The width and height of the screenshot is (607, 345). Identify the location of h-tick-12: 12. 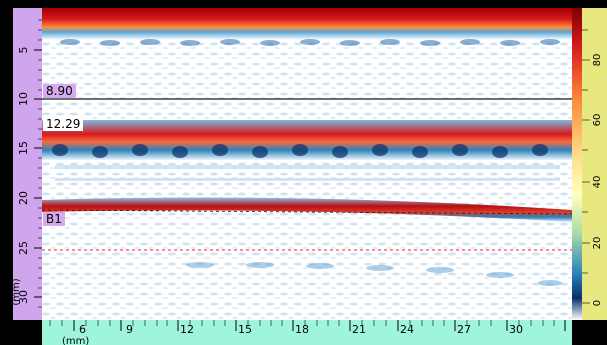
(187, 329).